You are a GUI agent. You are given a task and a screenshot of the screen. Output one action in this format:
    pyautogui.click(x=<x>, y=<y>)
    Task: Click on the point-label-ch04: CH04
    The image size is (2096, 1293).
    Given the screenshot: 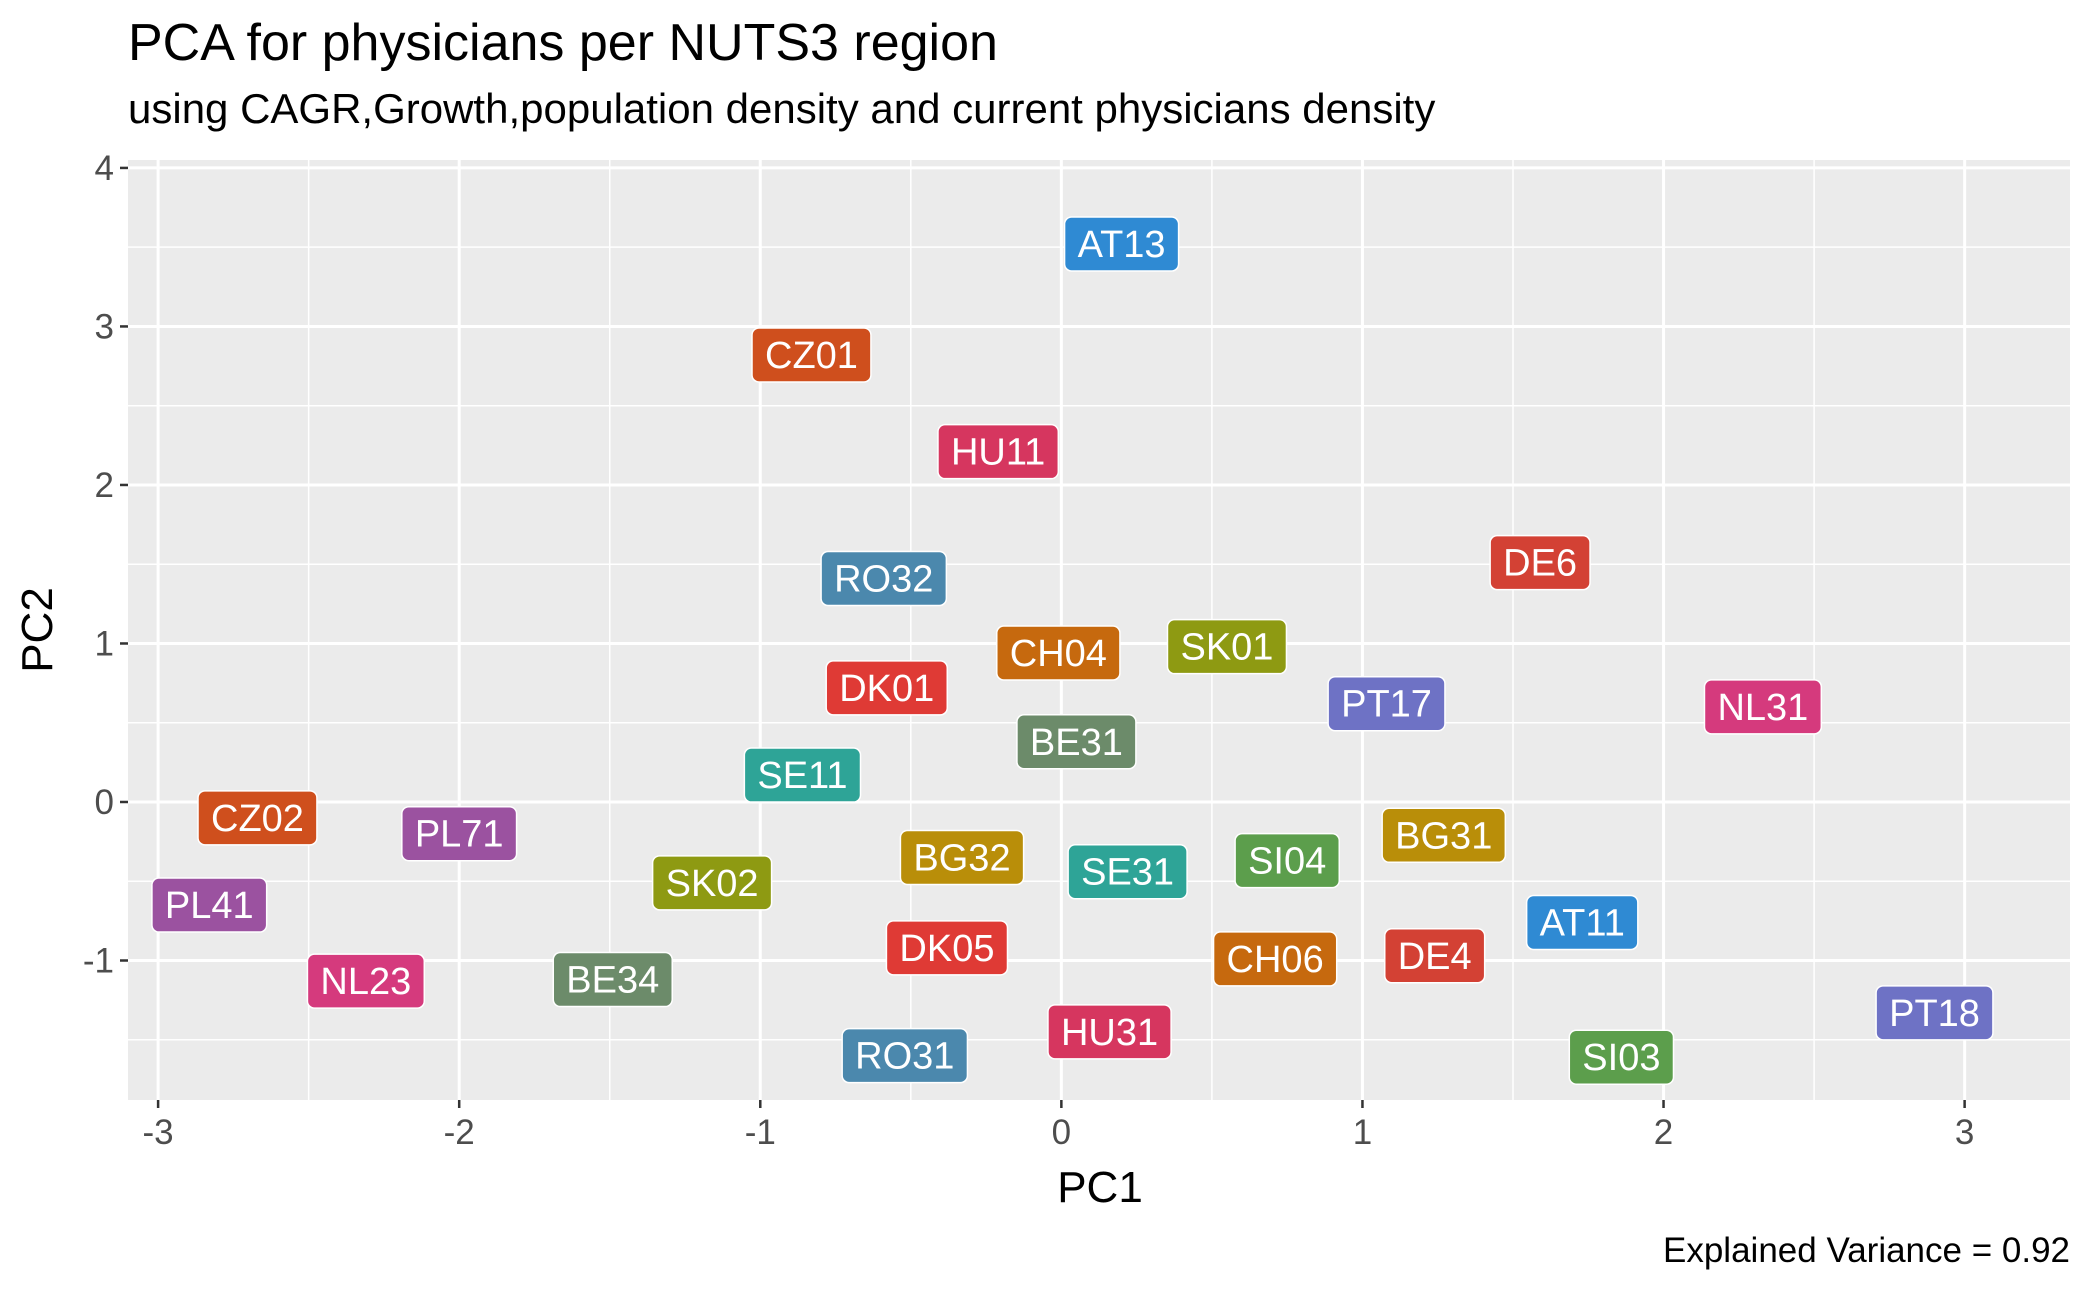 What is the action you would take?
    pyautogui.click(x=1058, y=653)
    